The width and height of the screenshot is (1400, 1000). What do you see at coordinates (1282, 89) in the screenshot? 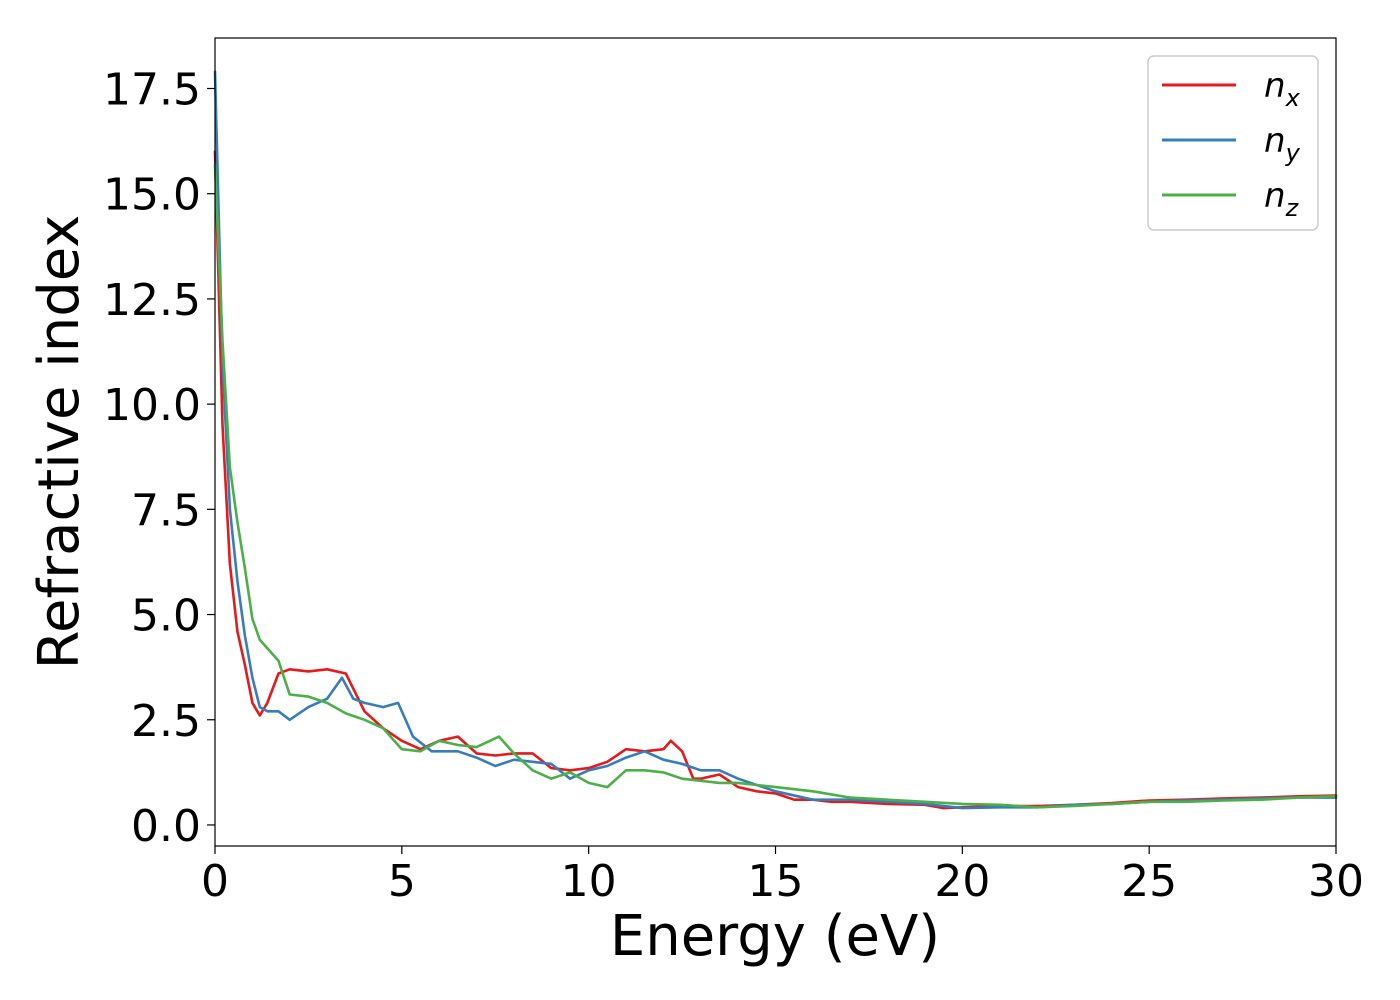
I see `legend-label-nx: nx` at bounding box center [1282, 89].